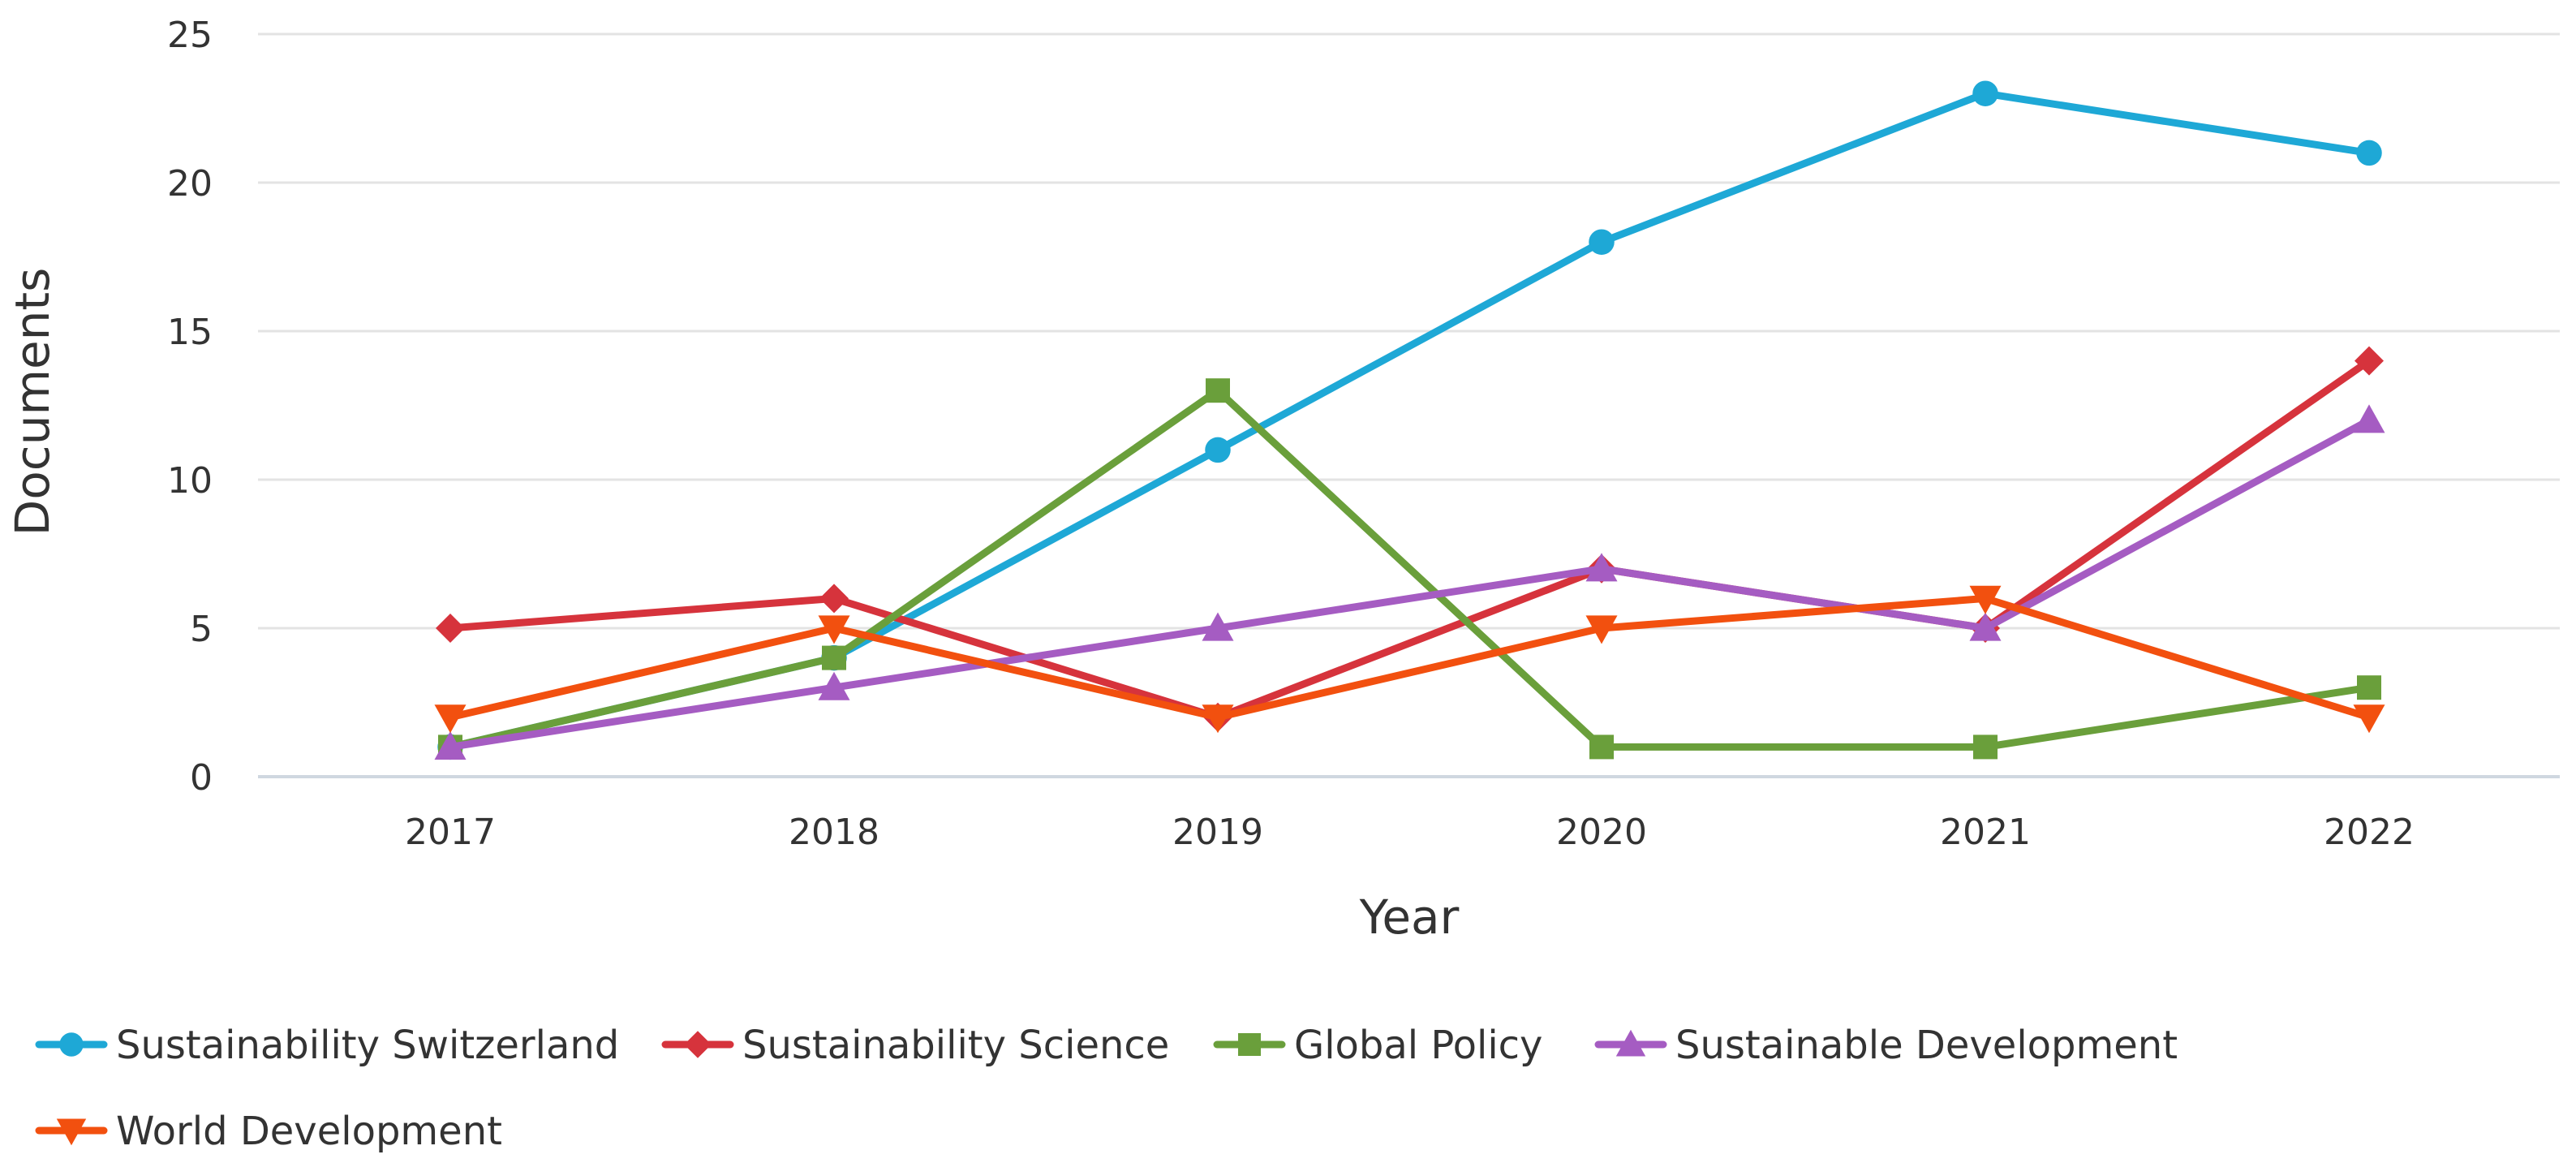  Describe the element at coordinates (1601, 833) in the screenshot. I see `x-tick-label: 2020` at that location.